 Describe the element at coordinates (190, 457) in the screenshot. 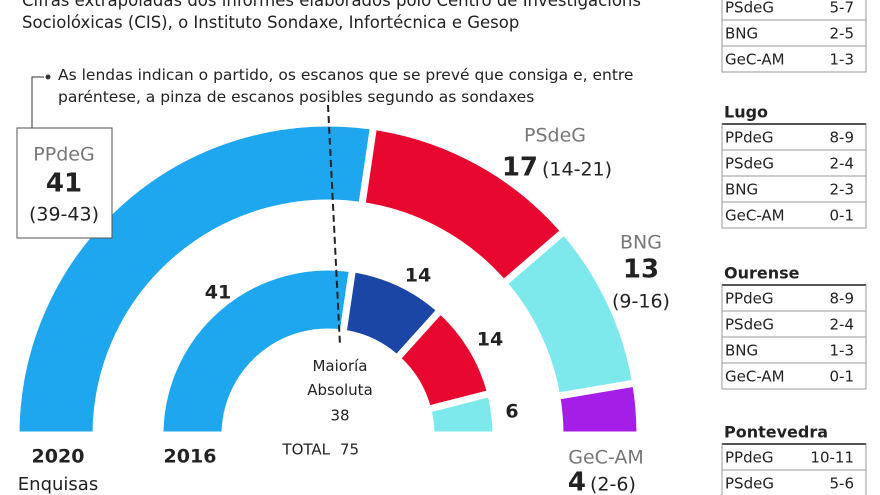

I see `ring-label: 2016` at that location.